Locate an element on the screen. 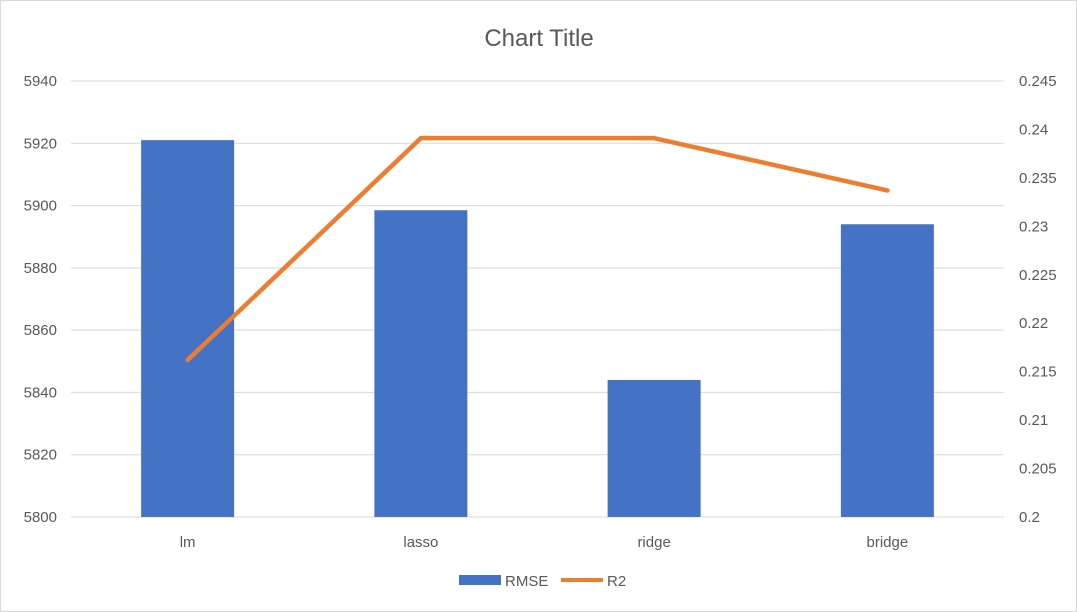 Image resolution: width=1077 pixels, height=612 pixels. right-axis-tick-label: 0.235 is located at coordinates (1038, 178).